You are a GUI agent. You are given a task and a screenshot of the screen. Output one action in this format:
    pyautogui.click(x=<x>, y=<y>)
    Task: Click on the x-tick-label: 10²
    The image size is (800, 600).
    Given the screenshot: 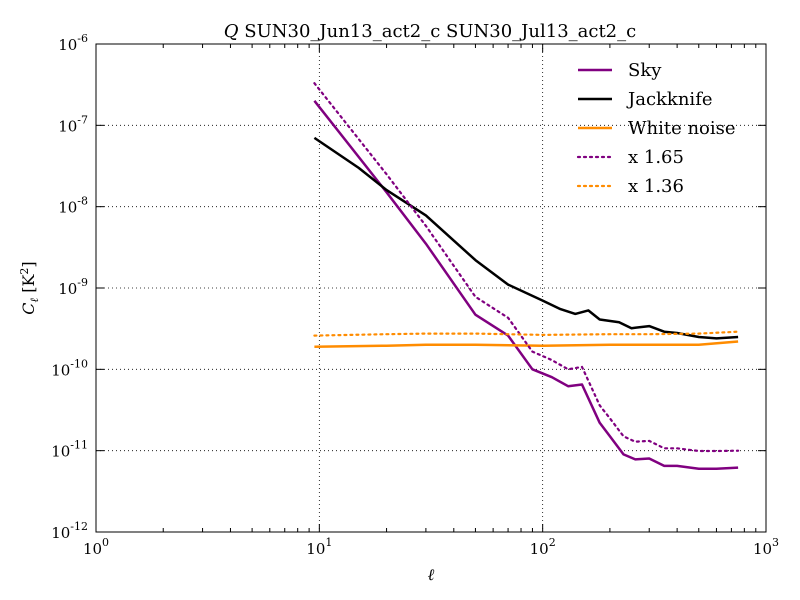 What is the action you would take?
    pyautogui.click(x=543, y=547)
    